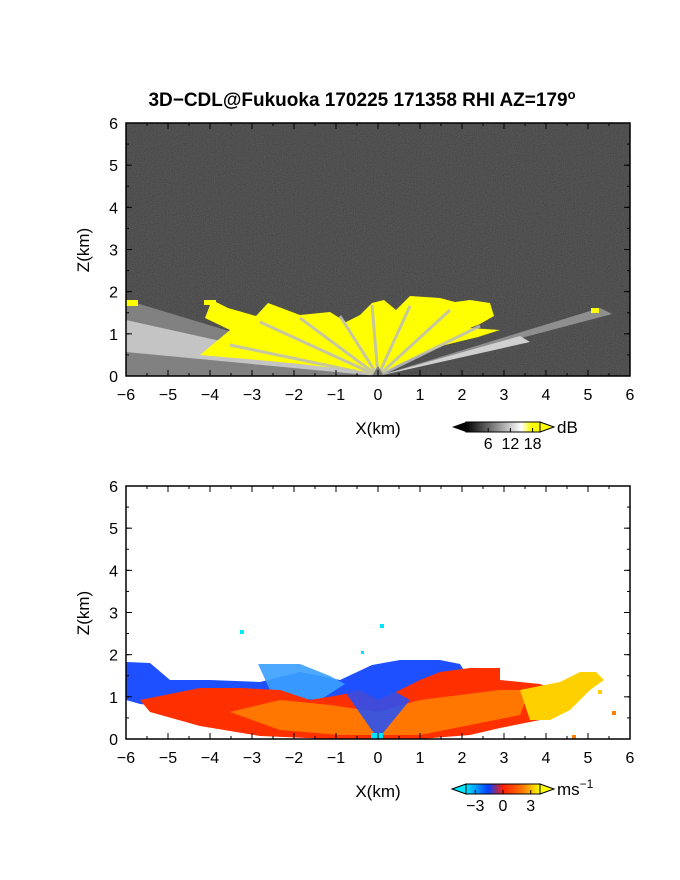 This screenshot has width=680, height=880. I want to click on reflectivity-colorbar-unit: dB, so click(567, 427).